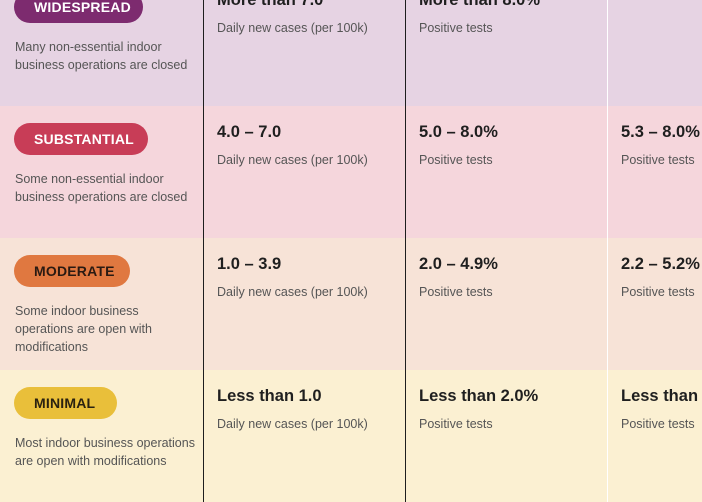  Describe the element at coordinates (72, 271) in the screenshot. I see `tier-badge-moderate: MODERATE` at that location.